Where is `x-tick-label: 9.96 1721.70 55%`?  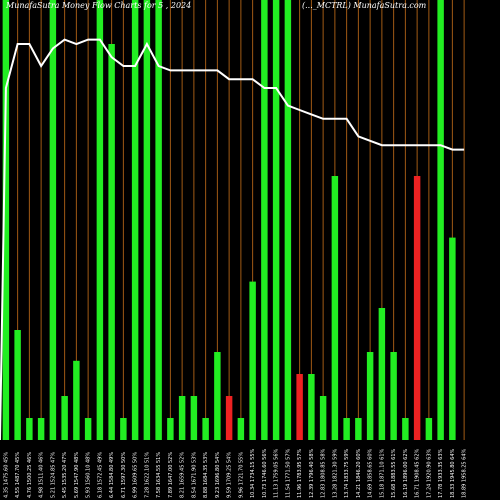 x-tick-label: 9.96 1721.70 55% is located at coordinates (241, 475).